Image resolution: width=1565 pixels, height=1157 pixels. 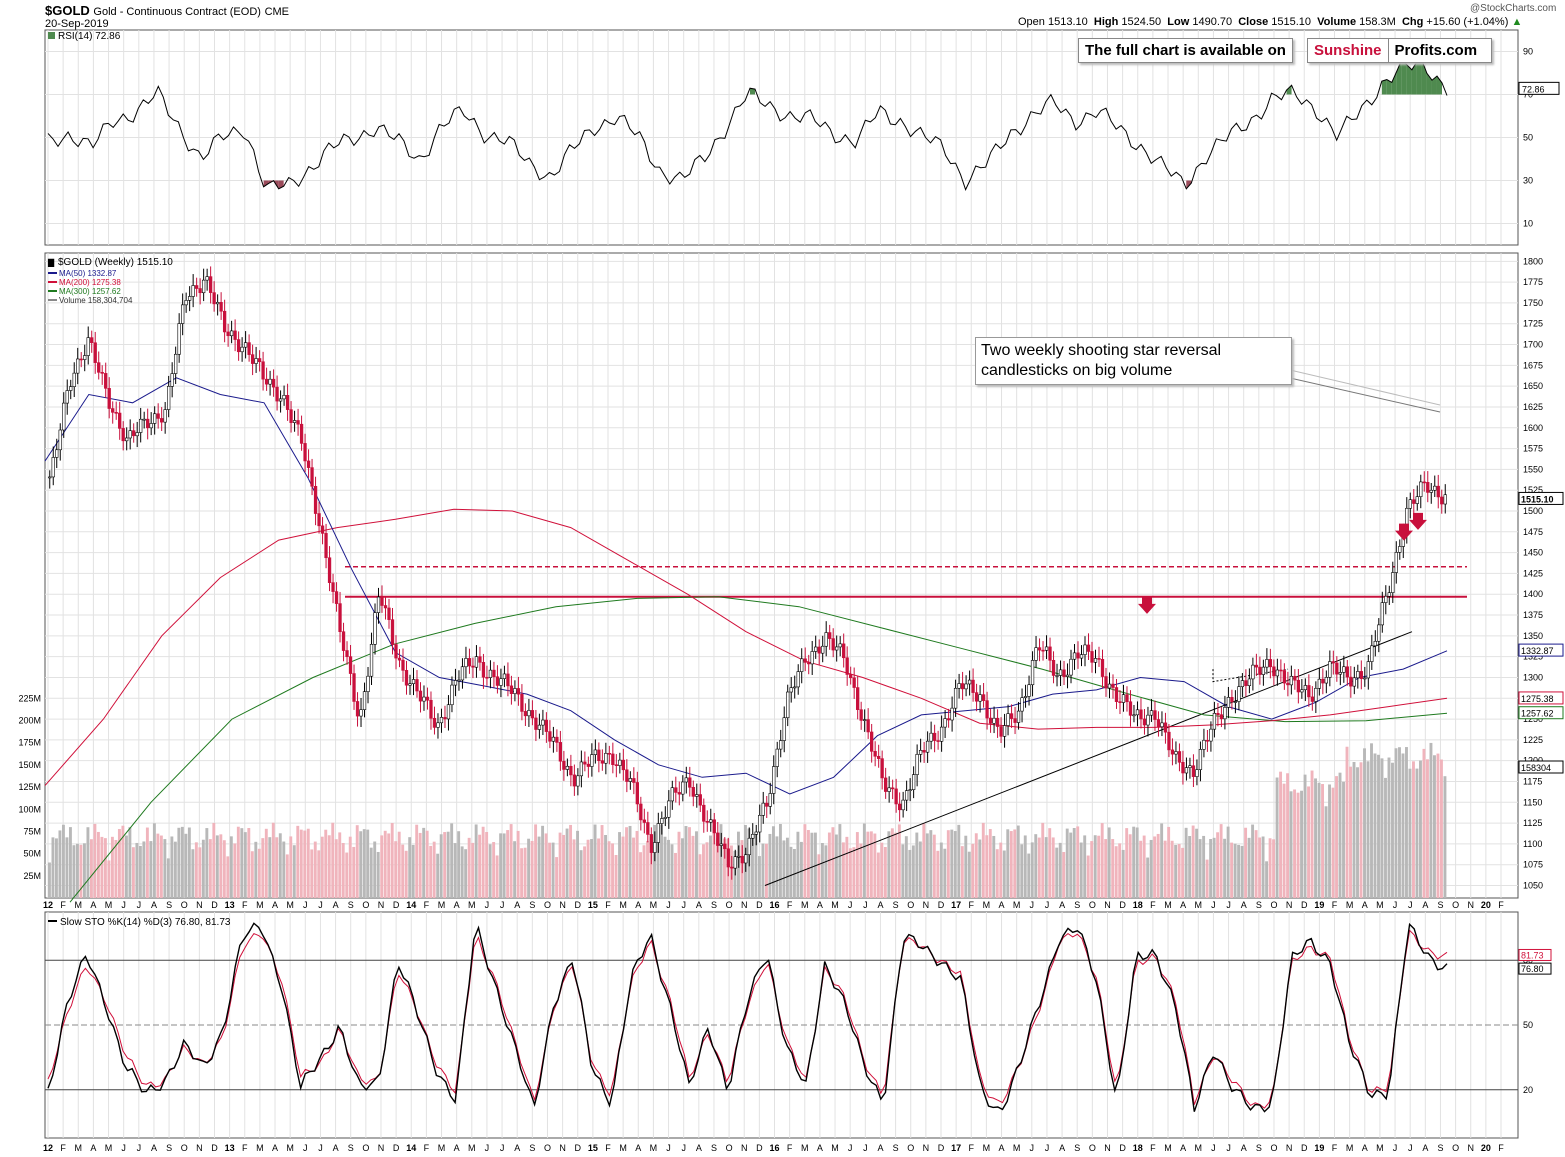 What do you see at coordinates (1088, 758) in the screenshot?
I see `trend-line` at bounding box center [1088, 758].